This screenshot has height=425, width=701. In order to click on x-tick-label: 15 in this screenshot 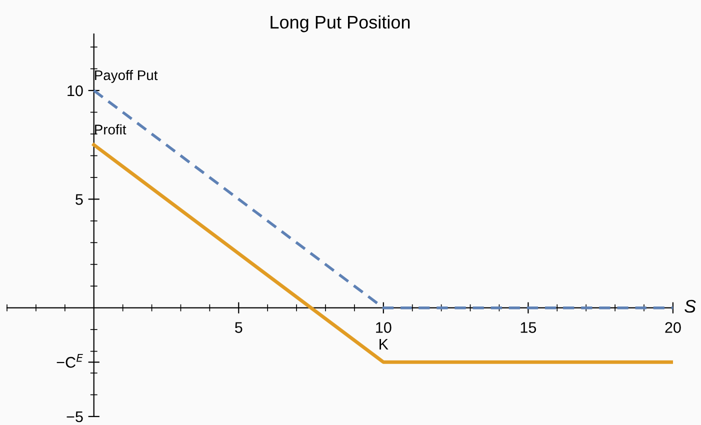, I will do `click(528, 327)`.